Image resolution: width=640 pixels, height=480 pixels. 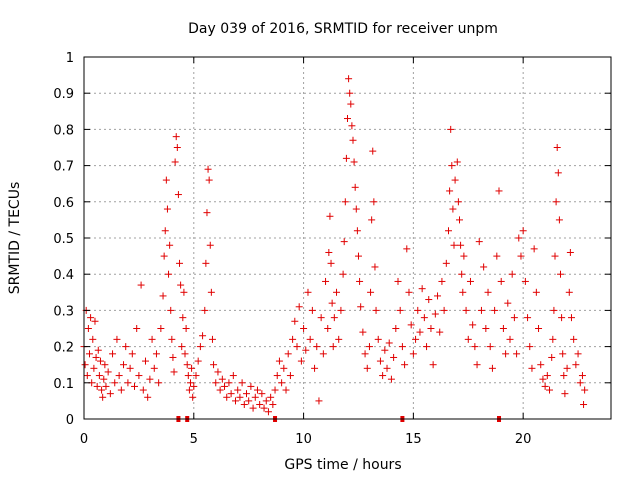 I want to click on x-tick-label: 5, so click(x=194, y=439).